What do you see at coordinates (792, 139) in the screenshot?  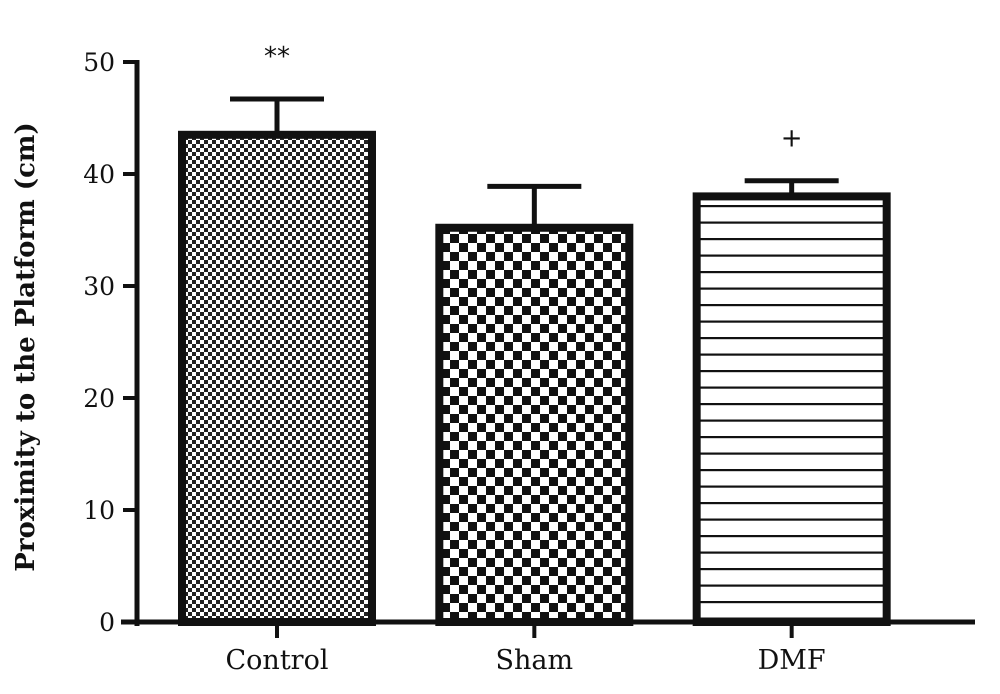 I see `significance-marker: +` at bounding box center [792, 139].